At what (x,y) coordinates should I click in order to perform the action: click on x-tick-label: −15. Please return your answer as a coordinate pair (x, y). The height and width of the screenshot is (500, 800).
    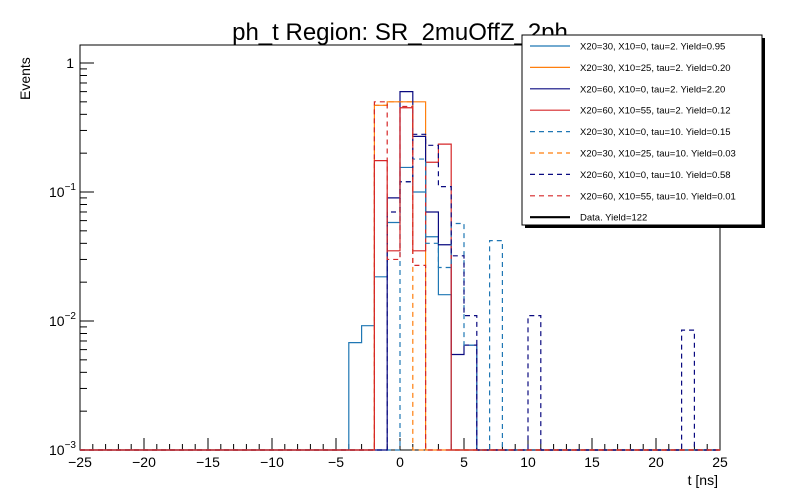
    Looking at the image, I should click on (208, 462).